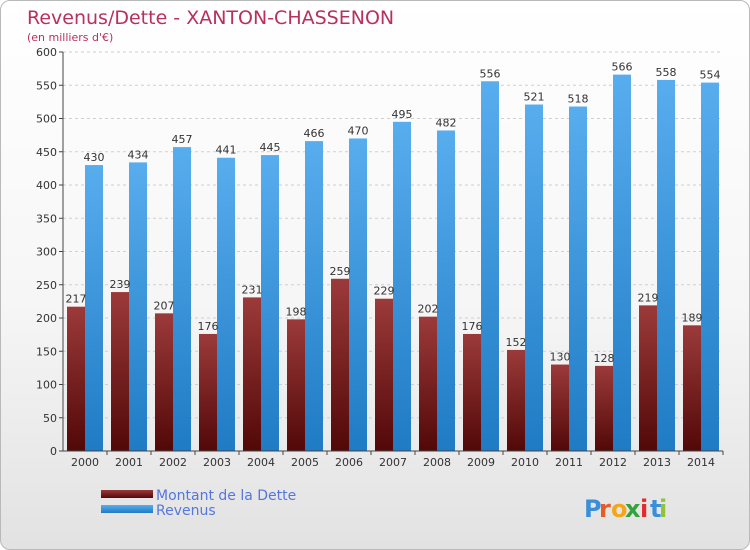 This screenshot has height=550, width=750. I want to click on x-tick-label: 2005, so click(305, 462).